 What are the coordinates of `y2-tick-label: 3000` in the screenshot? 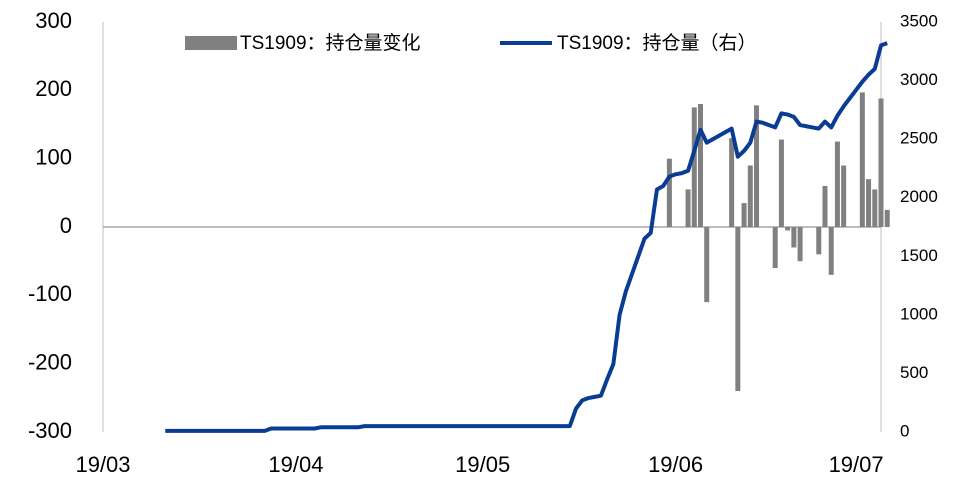 It's located at (919, 79).